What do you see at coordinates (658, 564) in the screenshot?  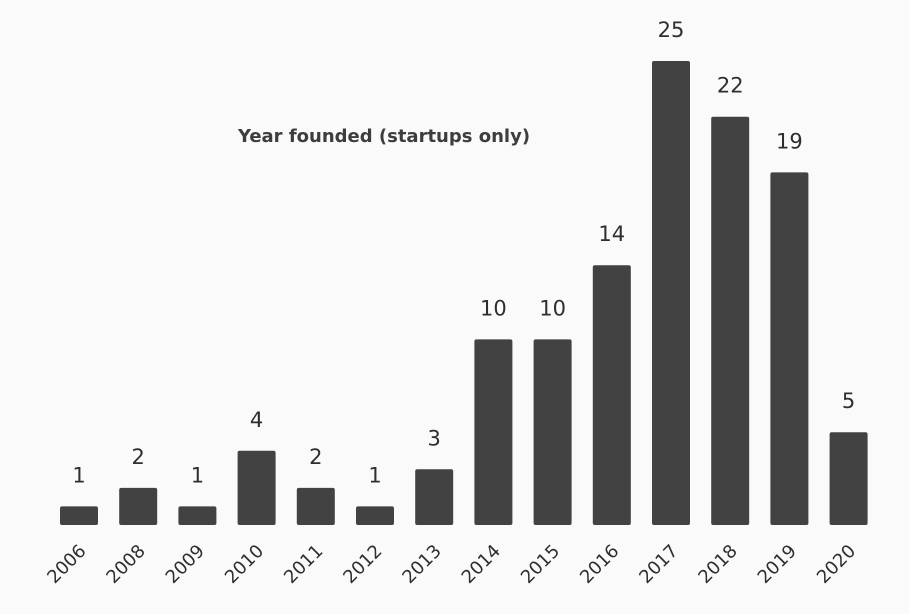 I see `x-tick-label-2017: 2017` at bounding box center [658, 564].